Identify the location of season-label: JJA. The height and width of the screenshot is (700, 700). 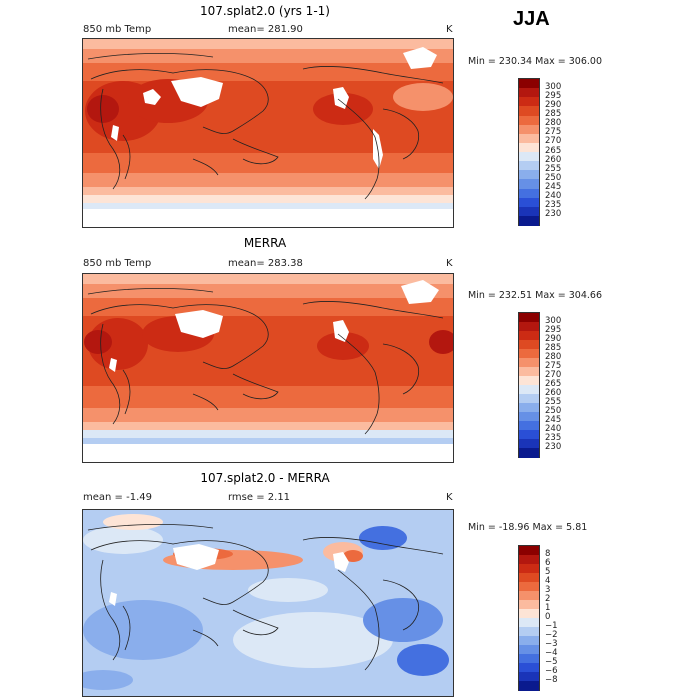
(531, 19).